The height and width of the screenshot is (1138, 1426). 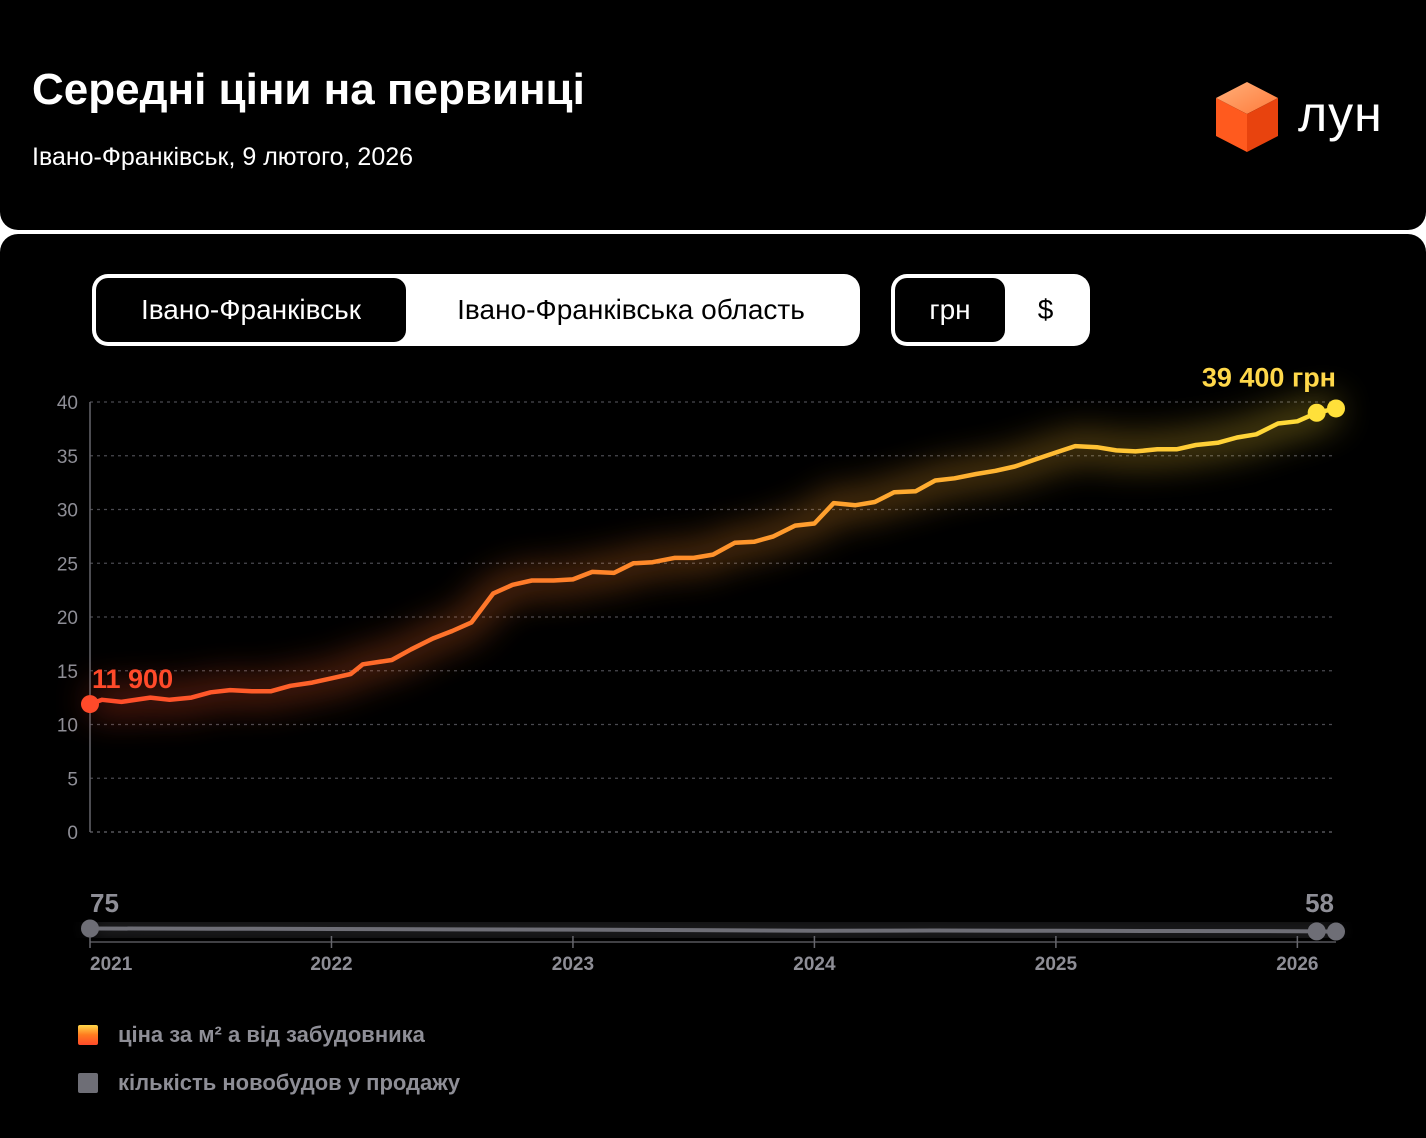 I want to click on logo-text: лун, so click(x=1340, y=114).